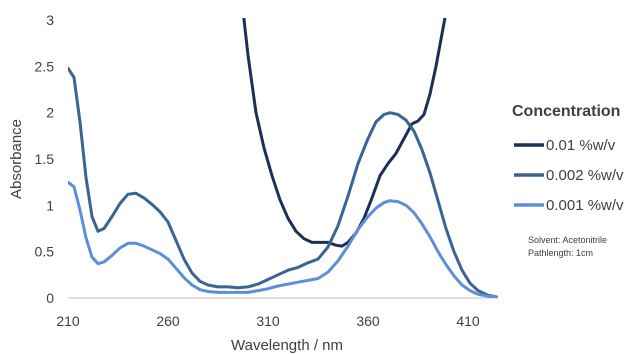 The image size is (632, 354). Describe the element at coordinates (567, 246) in the screenshot. I see `annotation-notes: Solvent: Acetonitrile Pathlength: 1cm` at that location.